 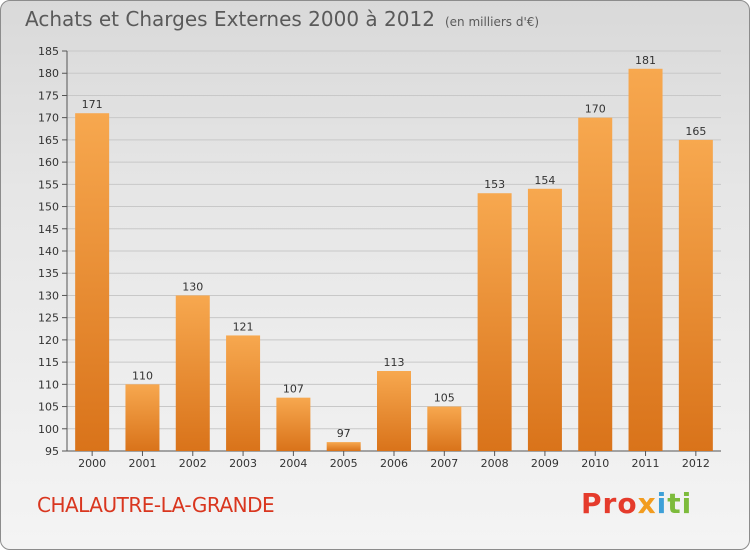 I want to click on bar-2000, so click(x=92, y=282).